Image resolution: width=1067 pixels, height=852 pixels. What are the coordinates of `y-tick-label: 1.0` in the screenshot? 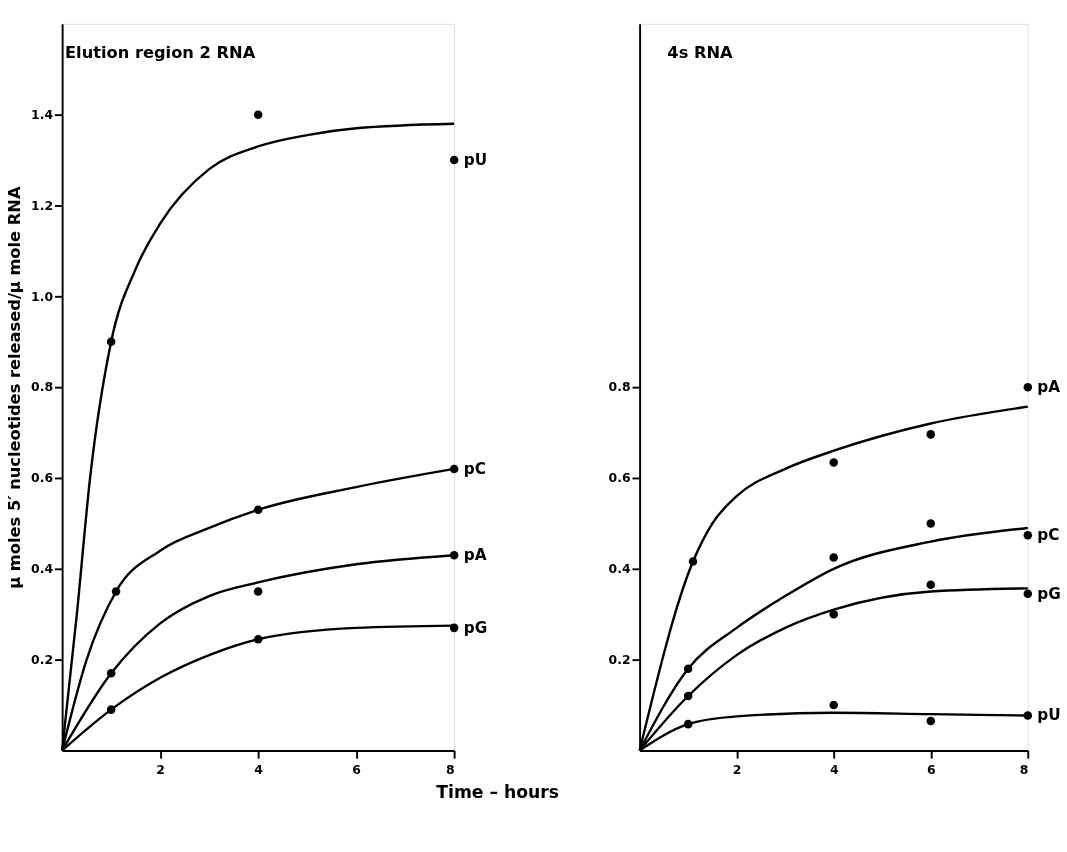 It's located at (42, 296).